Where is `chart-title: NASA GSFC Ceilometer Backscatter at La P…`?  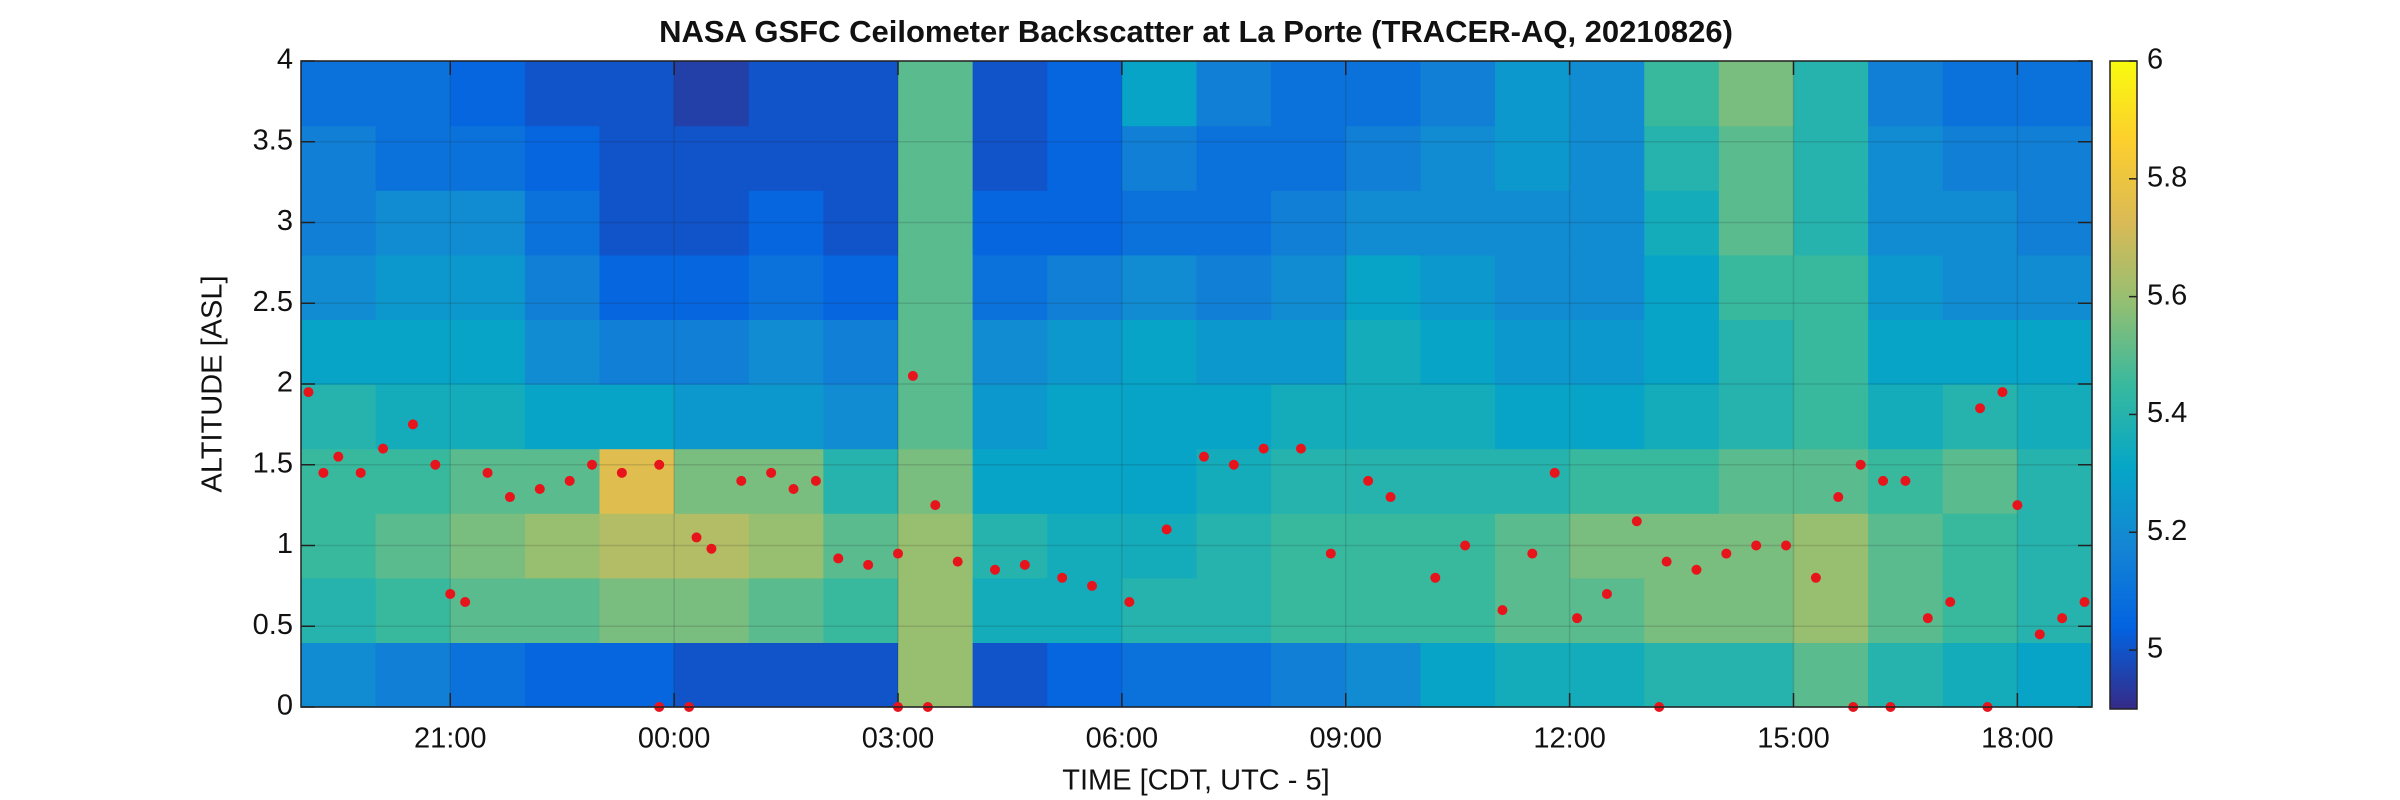
chart-title: NASA GSFC Ceilometer Backscatter at La P… is located at coordinates (1196, 31).